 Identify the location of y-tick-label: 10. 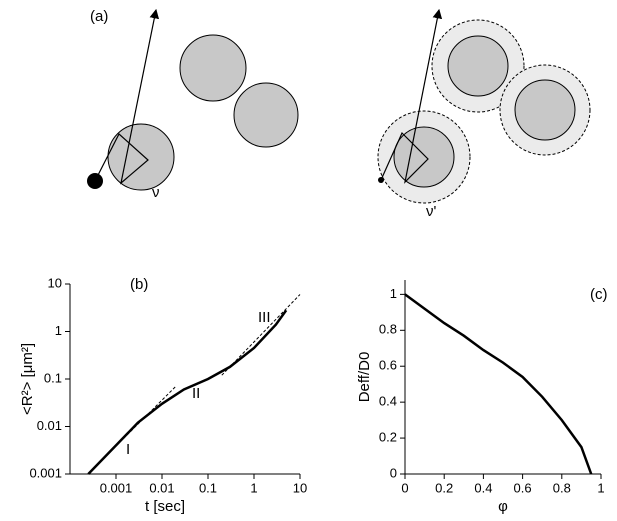
(55, 282).